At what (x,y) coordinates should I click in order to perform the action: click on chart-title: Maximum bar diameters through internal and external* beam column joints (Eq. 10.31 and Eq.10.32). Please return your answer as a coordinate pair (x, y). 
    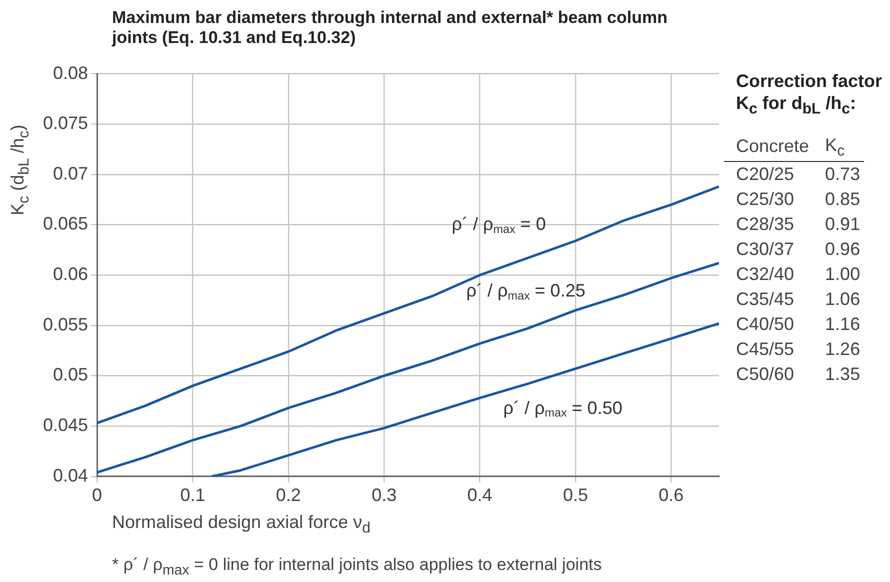
    Looking at the image, I should click on (390, 28).